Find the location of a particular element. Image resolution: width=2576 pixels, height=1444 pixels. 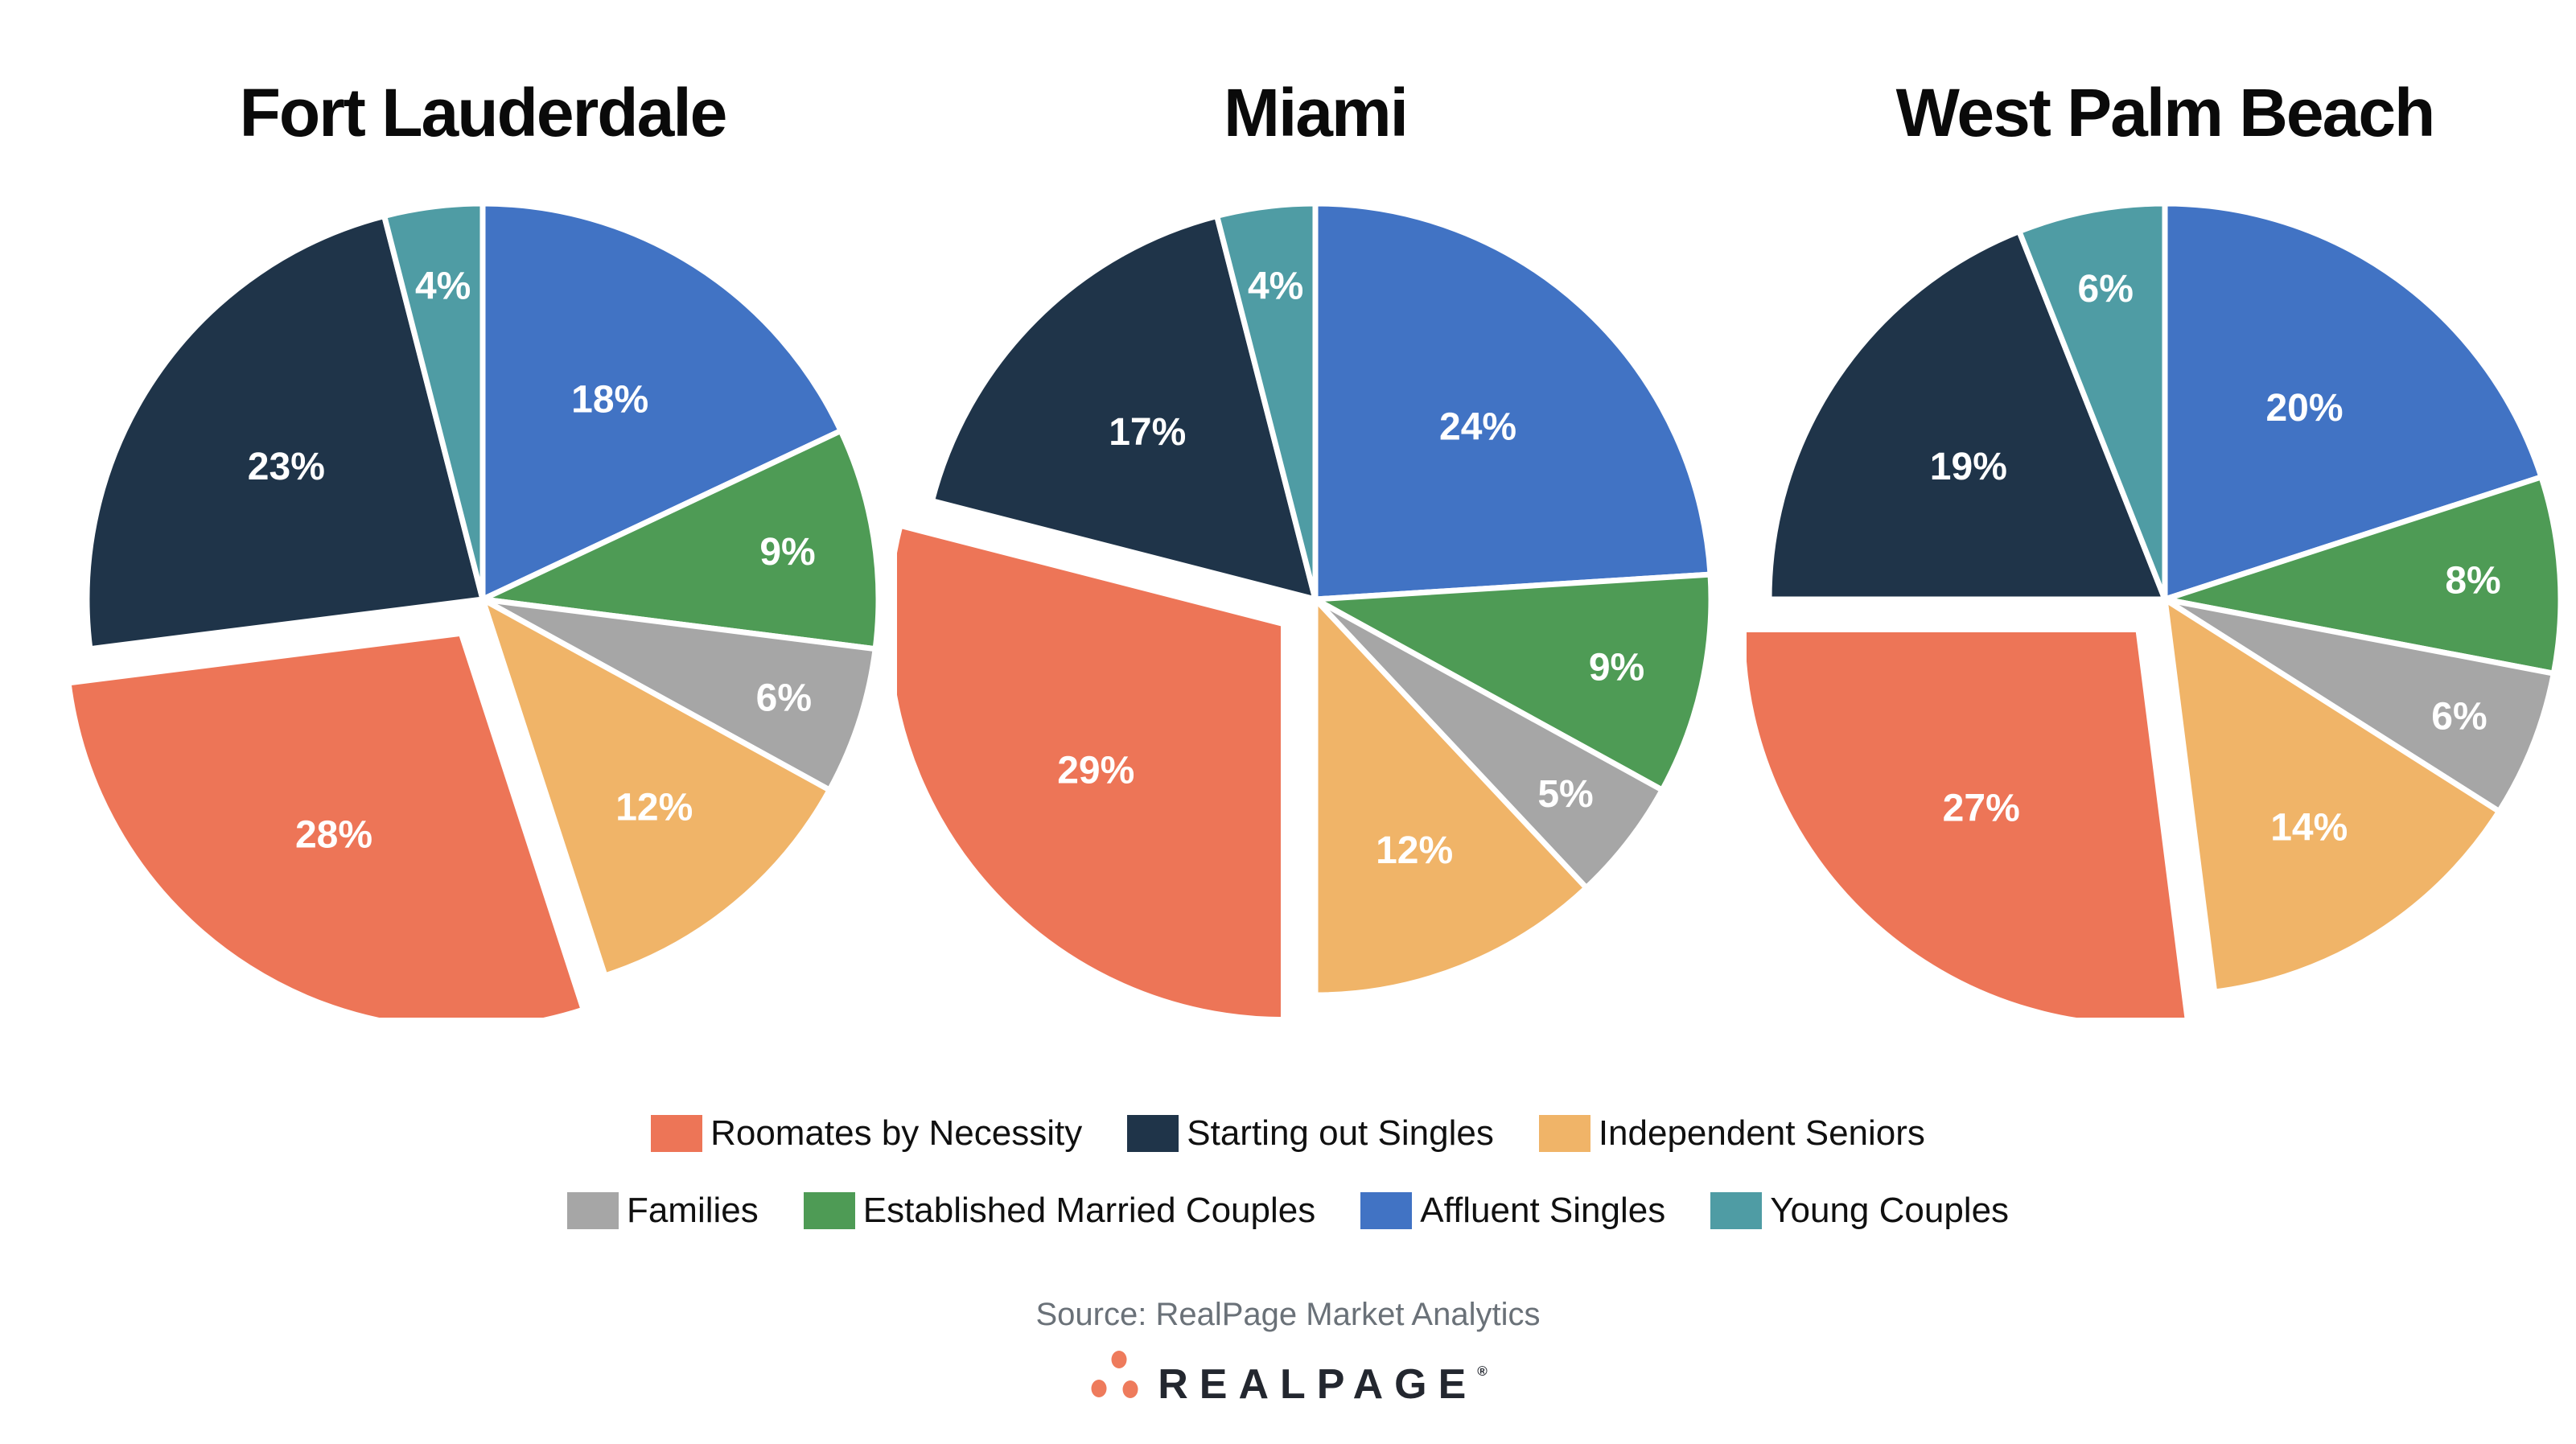

legend-label: Families is located at coordinates (692, 1210).